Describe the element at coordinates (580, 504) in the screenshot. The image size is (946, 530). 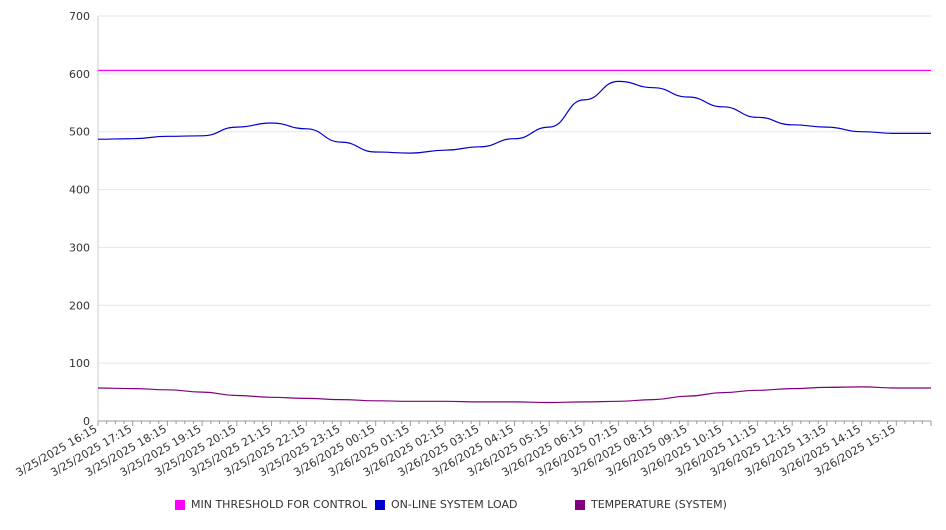
I see `legend-swatch-temperature` at that location.